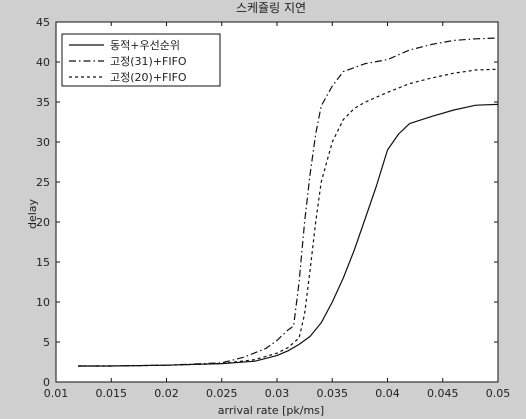 The image size is (526, 419). I want to click on legend-label-3: 고정(20)+FIFO, so click(148, 77).